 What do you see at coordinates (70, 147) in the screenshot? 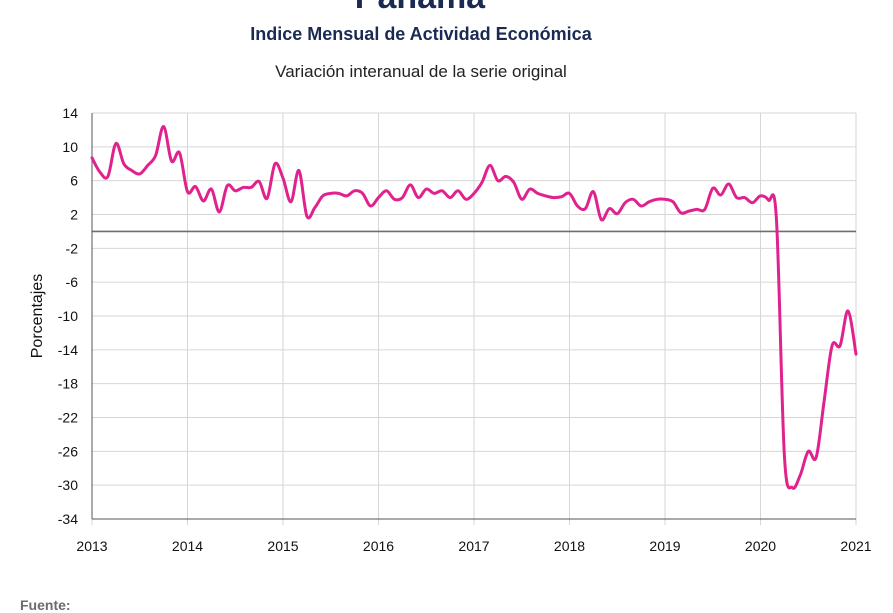
I see `y-tick-label: 10` at bounding box center [70, 147].